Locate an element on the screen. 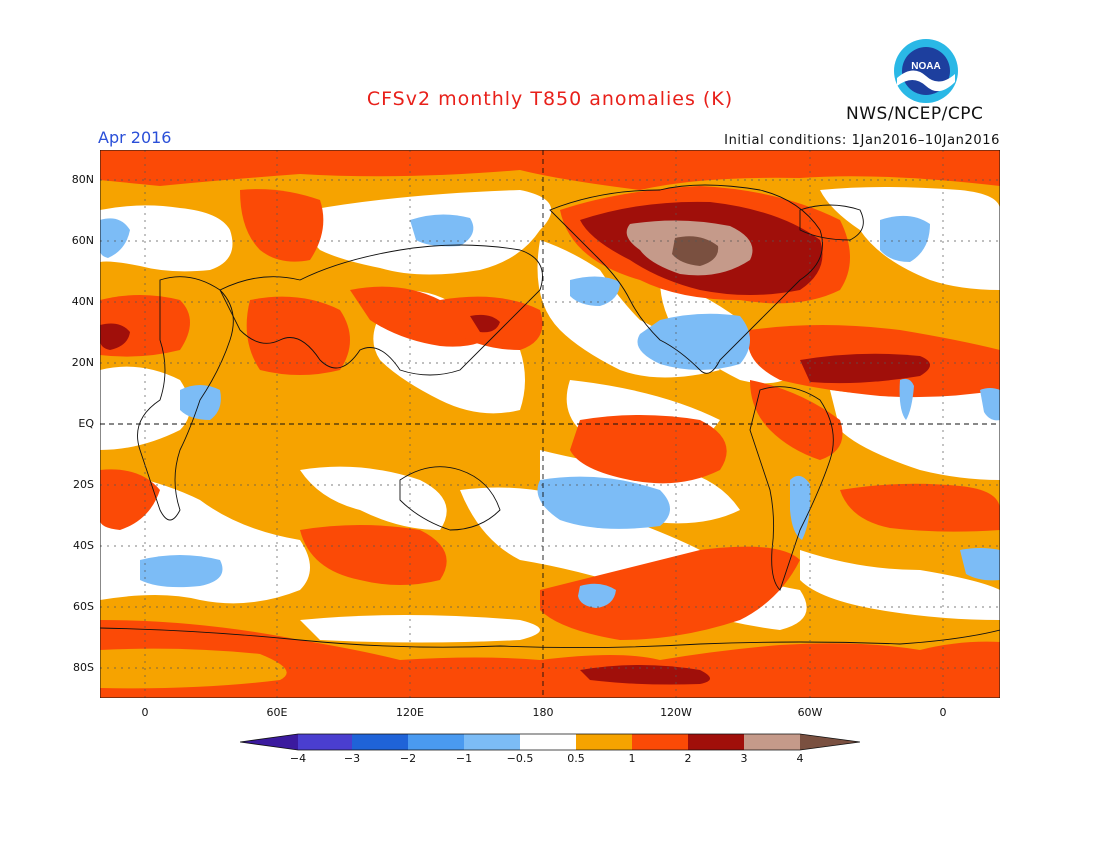 This screenshot has width=1100, height=850. cbar-pos4 is located at coordinates (830, 742).